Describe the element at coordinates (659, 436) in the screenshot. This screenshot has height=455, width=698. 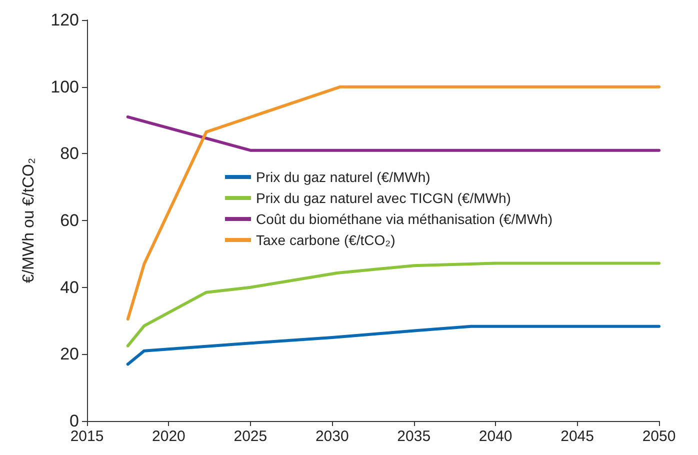
I see `x-tick-label: 2050` at that location.